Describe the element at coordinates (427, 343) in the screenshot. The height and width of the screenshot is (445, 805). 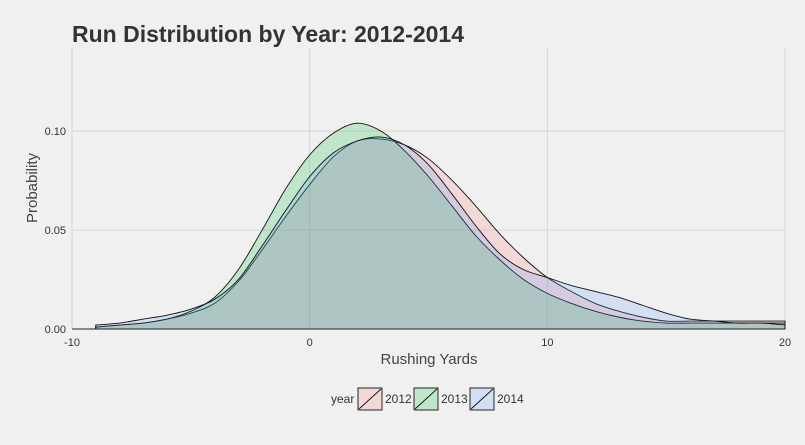
I see `x-axis-ticks: -10 0 10 20` at that location.